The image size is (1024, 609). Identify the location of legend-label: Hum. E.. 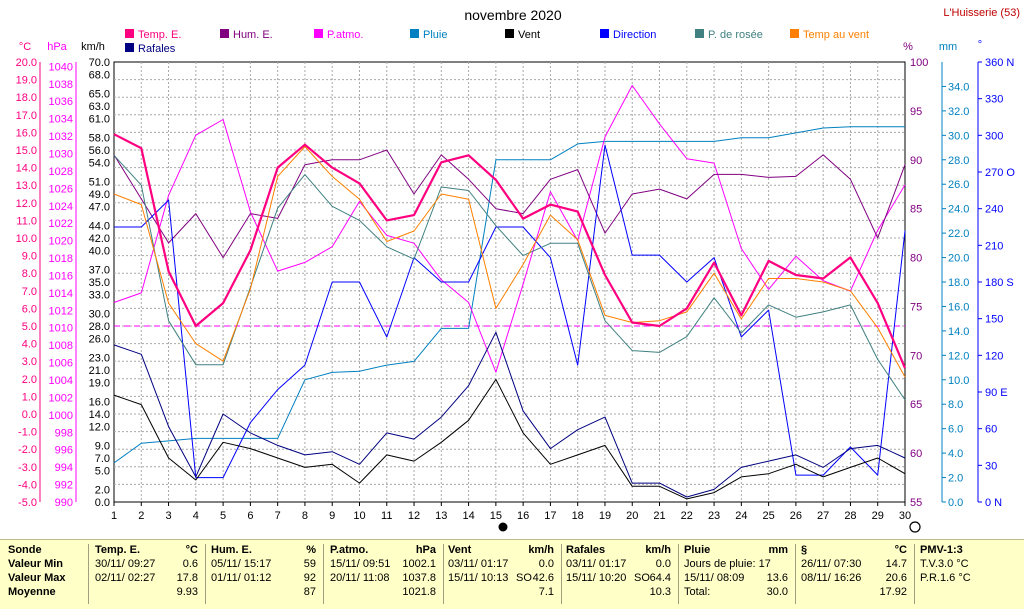
(253, 35).